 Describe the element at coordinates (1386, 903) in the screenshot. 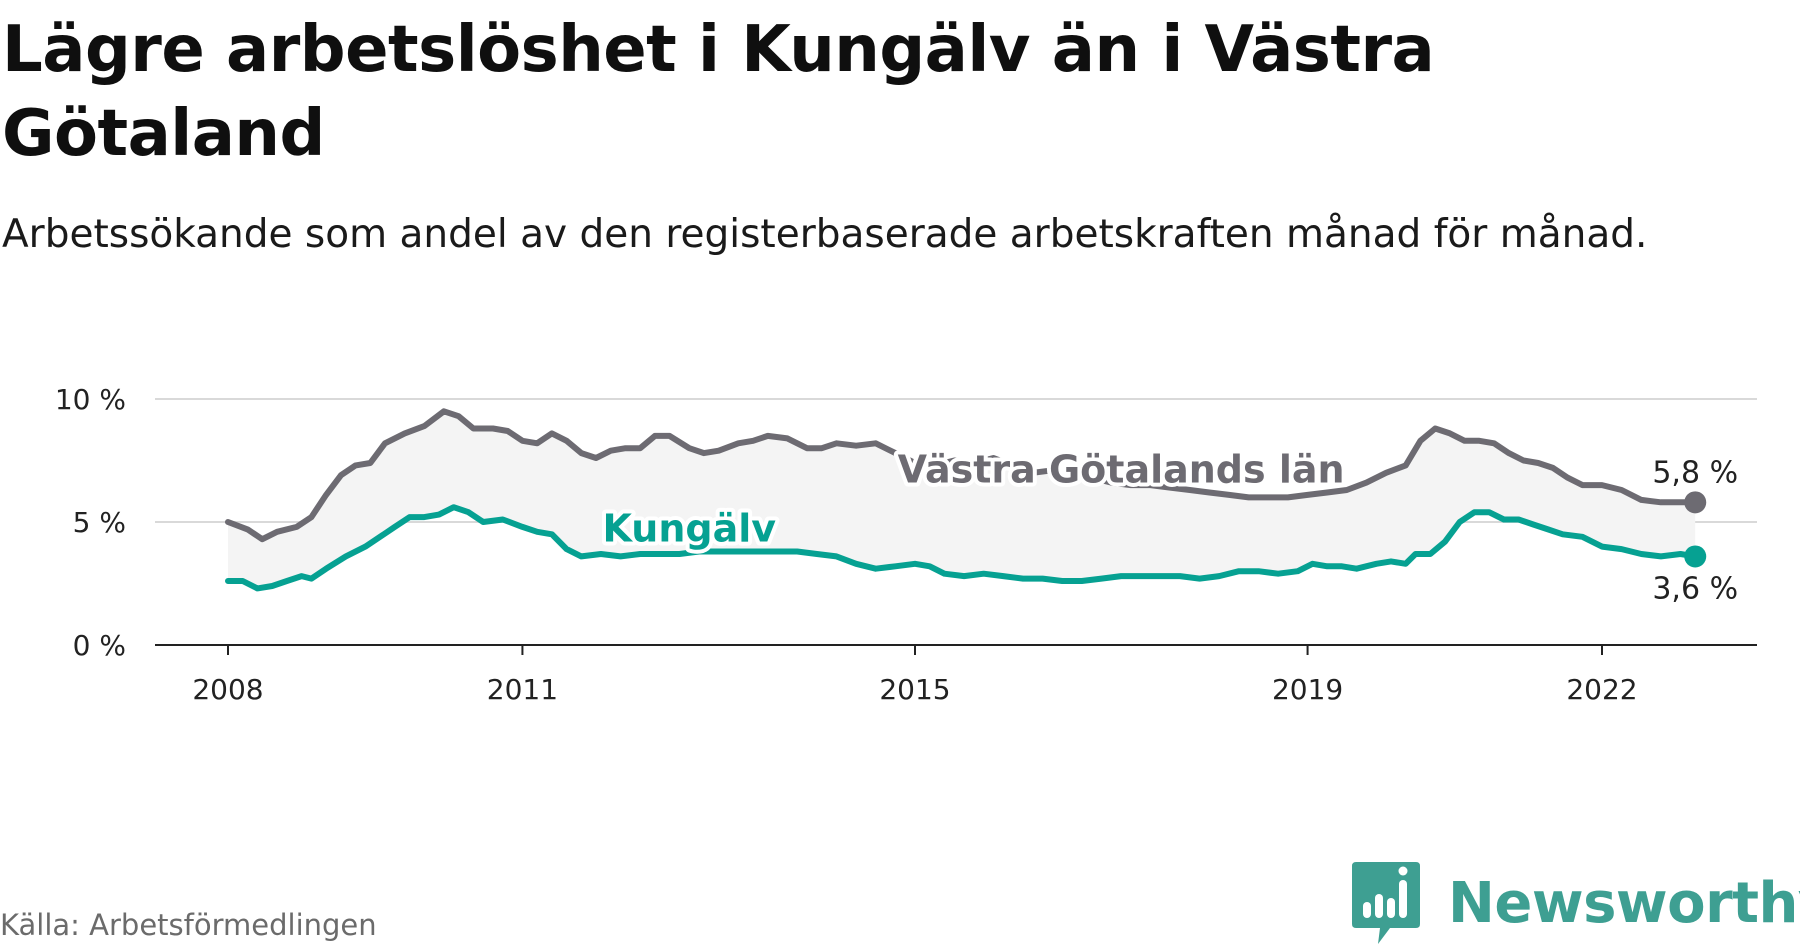

I see `newsworthy-logo-icon` at that location.